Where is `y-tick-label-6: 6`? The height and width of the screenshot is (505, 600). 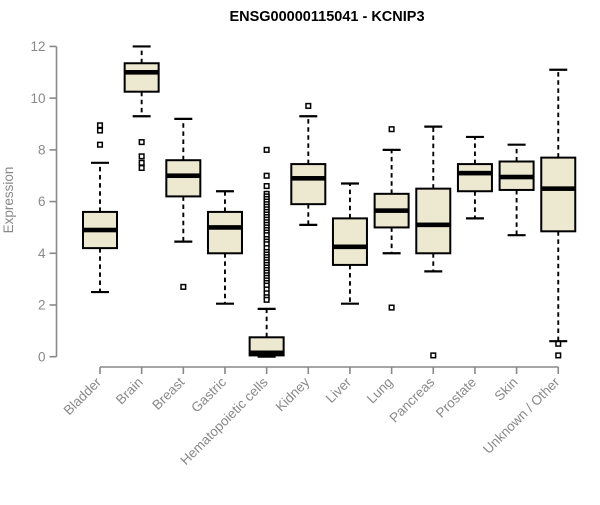
y-tick-label-6: 6 is located at coordinates (42, 201).